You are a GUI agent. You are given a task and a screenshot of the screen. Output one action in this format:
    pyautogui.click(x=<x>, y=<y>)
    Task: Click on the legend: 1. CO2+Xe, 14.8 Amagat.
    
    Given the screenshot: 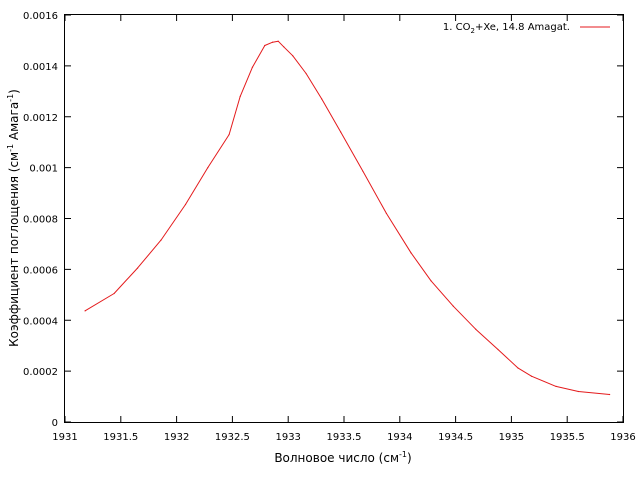 What is the action you would take?
    pyautogui.click(x=526, y=28)
    